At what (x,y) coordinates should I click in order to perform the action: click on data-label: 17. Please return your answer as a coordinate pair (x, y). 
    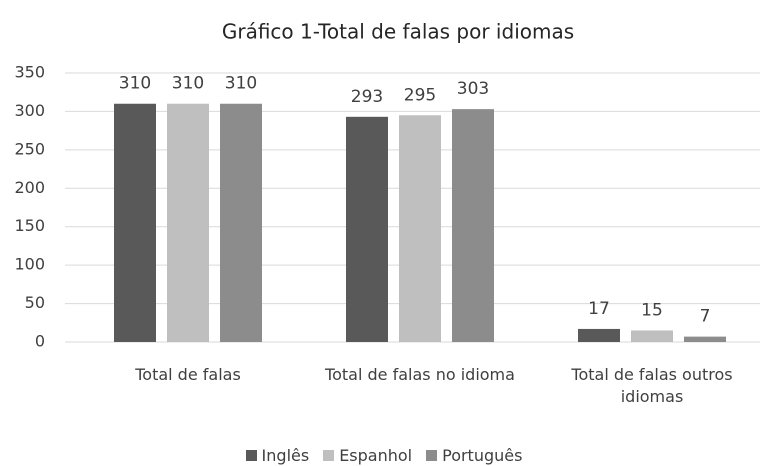
    Looking at the image, I should click on (599, 309).